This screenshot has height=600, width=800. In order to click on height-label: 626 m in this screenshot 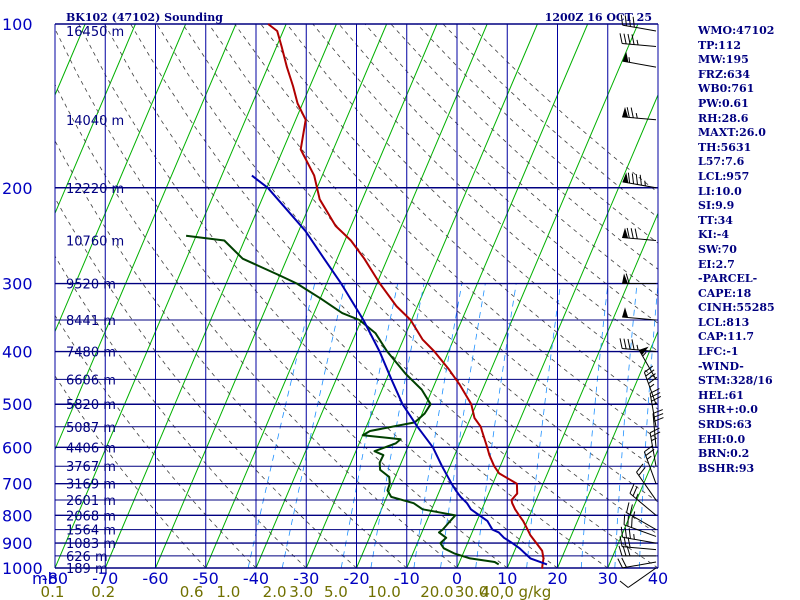, I will do `click(87, 557)`.